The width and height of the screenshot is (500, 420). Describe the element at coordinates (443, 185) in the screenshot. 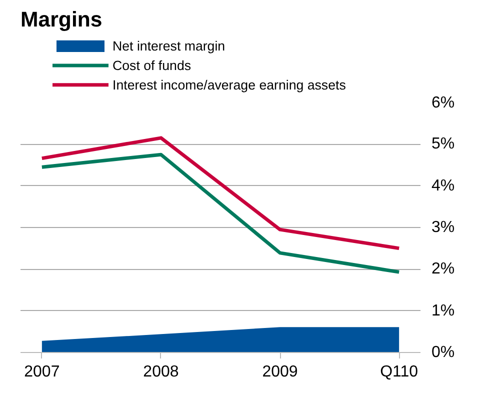

I see `y-tick-label: 4%` at that location.